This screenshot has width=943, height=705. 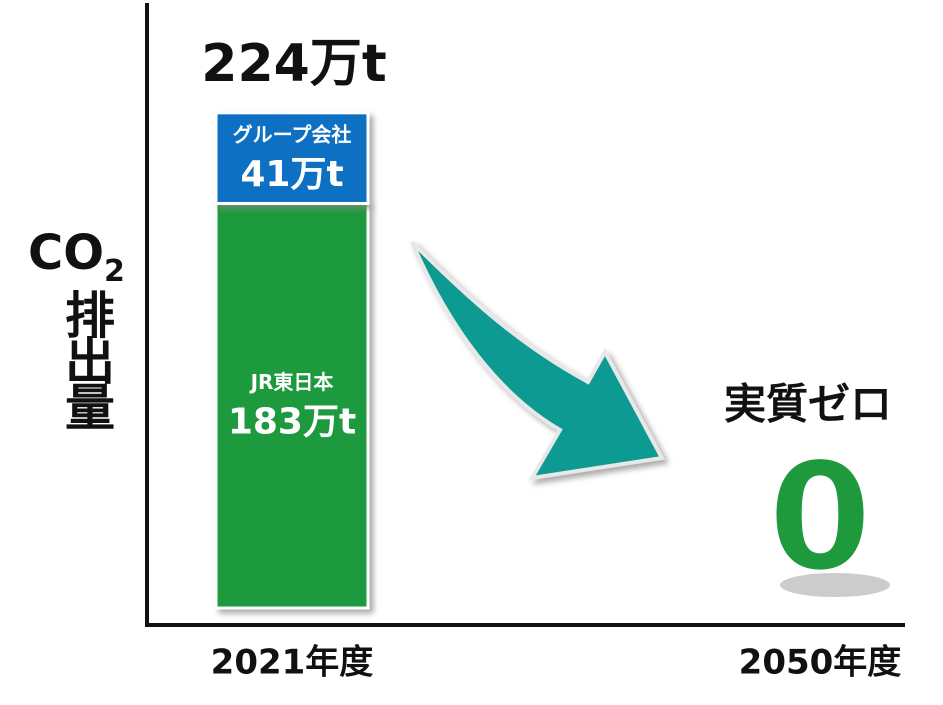 What do you see at coordinates (835, 585) in the screenshot?
I see `zero-shadow` at bounding box center [835, 585].